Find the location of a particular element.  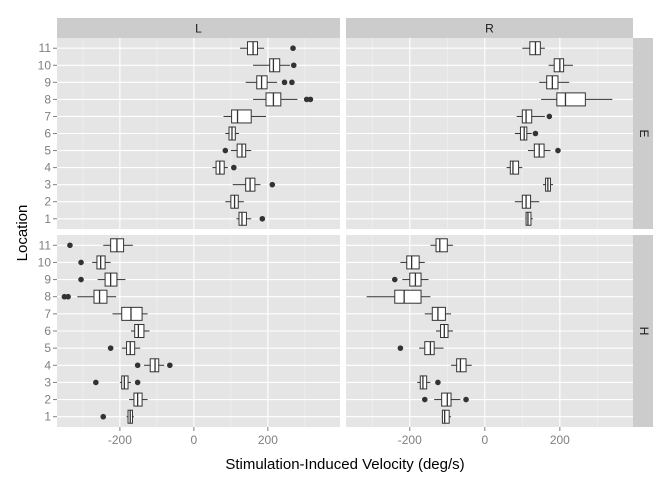

strip-col-R is located at coordinates (489, 28).